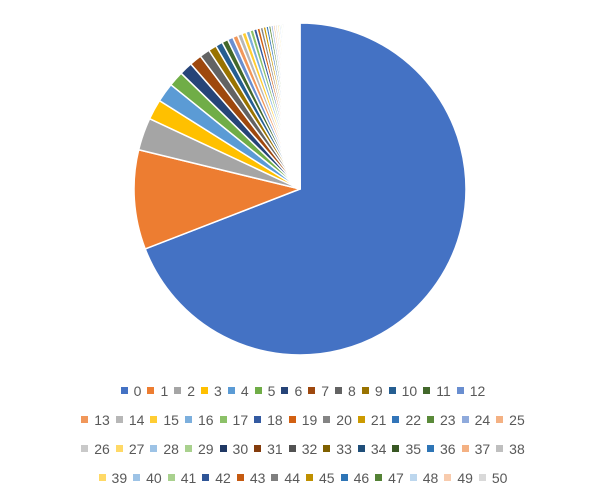 This screenshot has height=500, width=600. Describe the element at coordinates (441, 449) in the screenshot. I see `legend-item-36: 36` at that location.